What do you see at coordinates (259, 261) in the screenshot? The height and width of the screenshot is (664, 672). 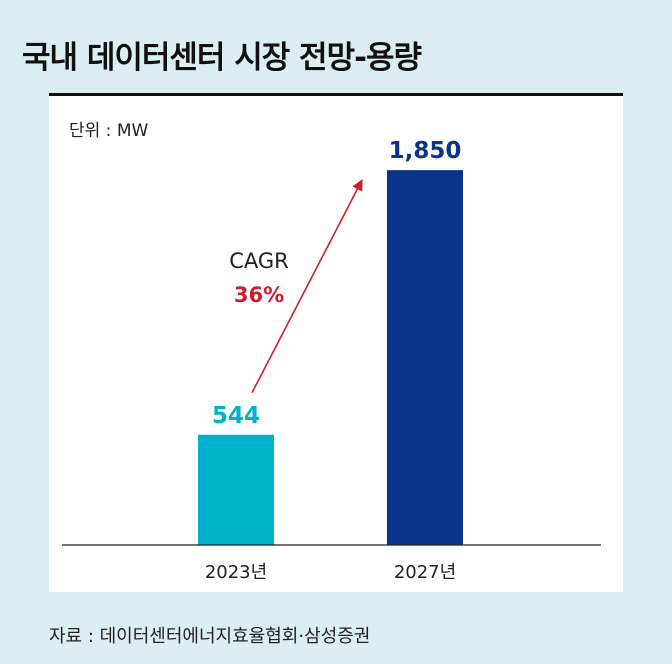 I see `cagr-label: CAGR` at bounding box center [259, 261].